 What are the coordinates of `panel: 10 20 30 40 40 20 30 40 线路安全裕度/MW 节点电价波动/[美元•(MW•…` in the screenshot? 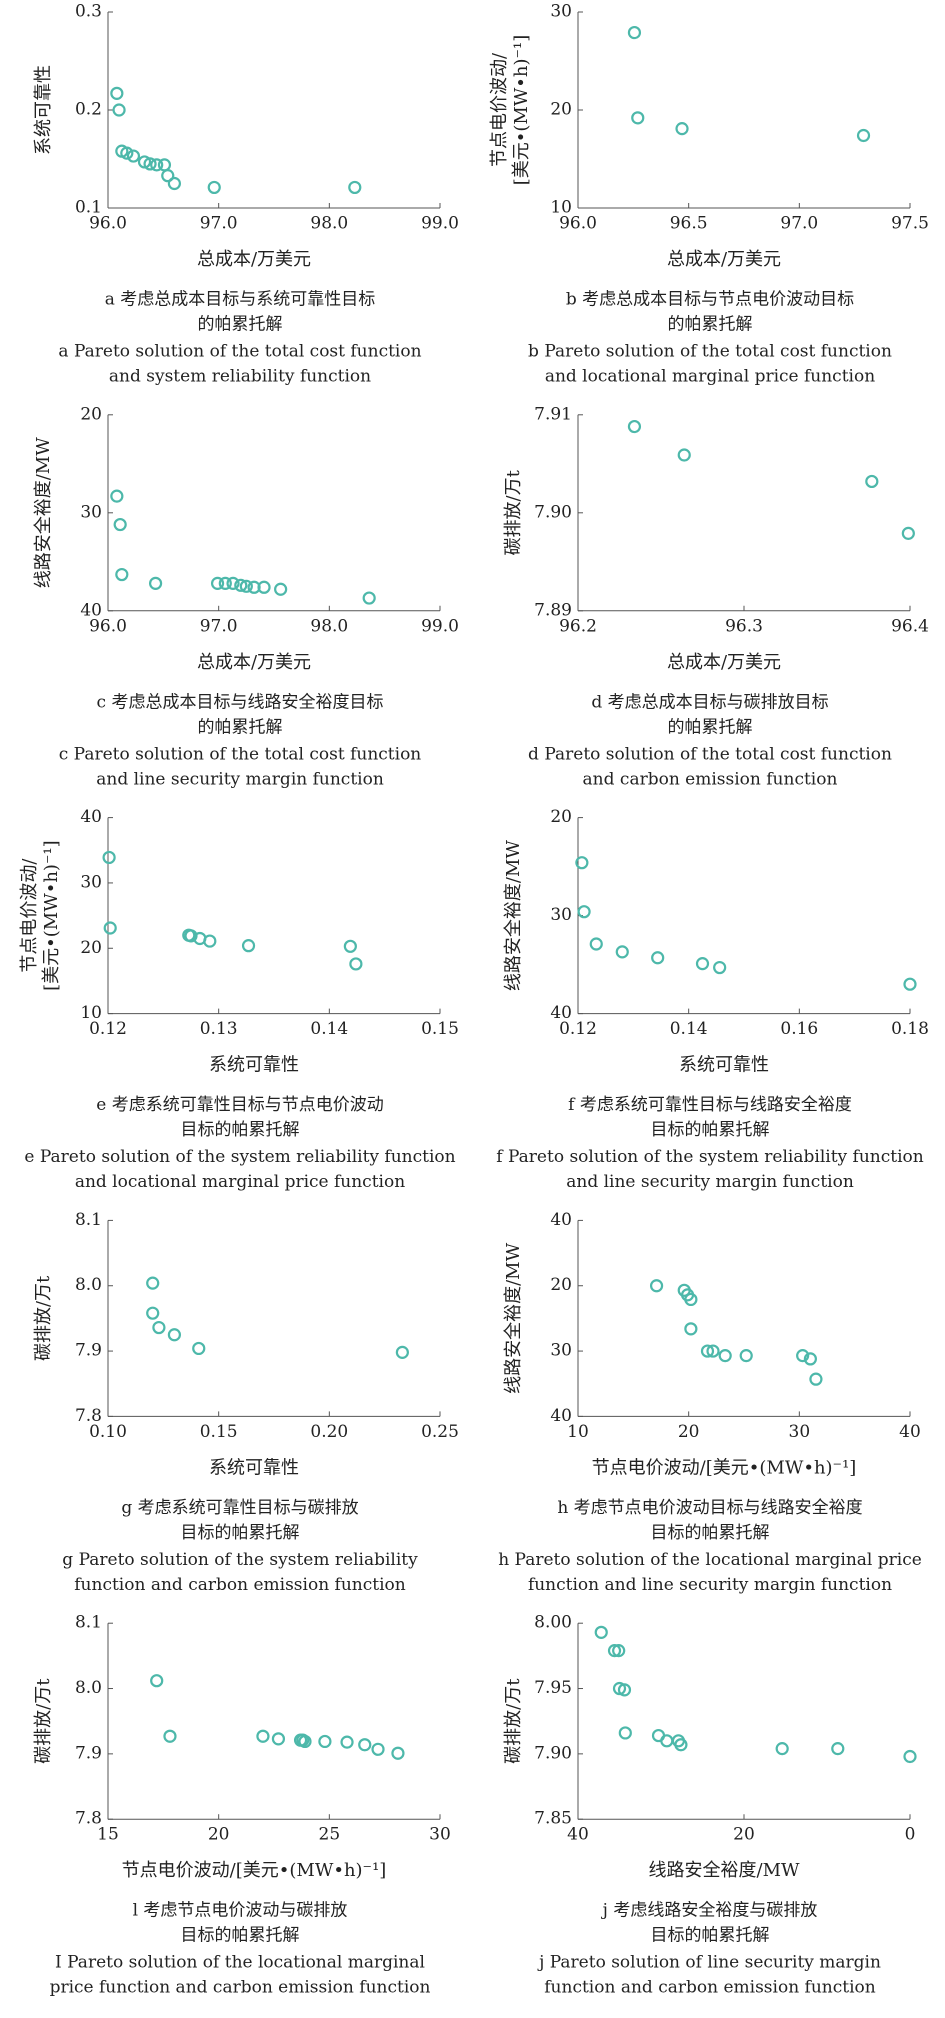 It's located at (710, 1402).